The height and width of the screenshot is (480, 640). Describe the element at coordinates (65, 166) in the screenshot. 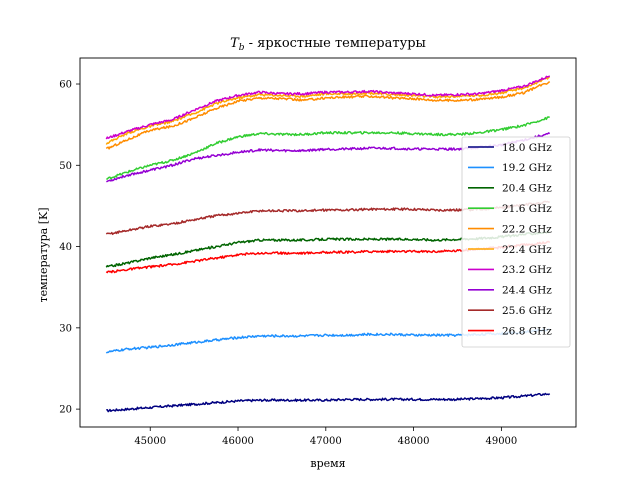

I see `y-tick-label: 50` at that location.